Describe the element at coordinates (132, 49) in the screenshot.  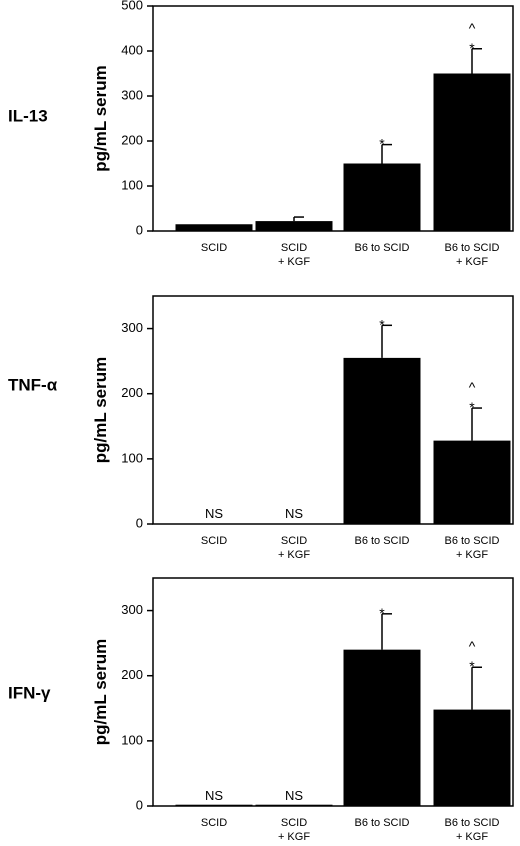
I see `y-tick-label: 400` at that location.